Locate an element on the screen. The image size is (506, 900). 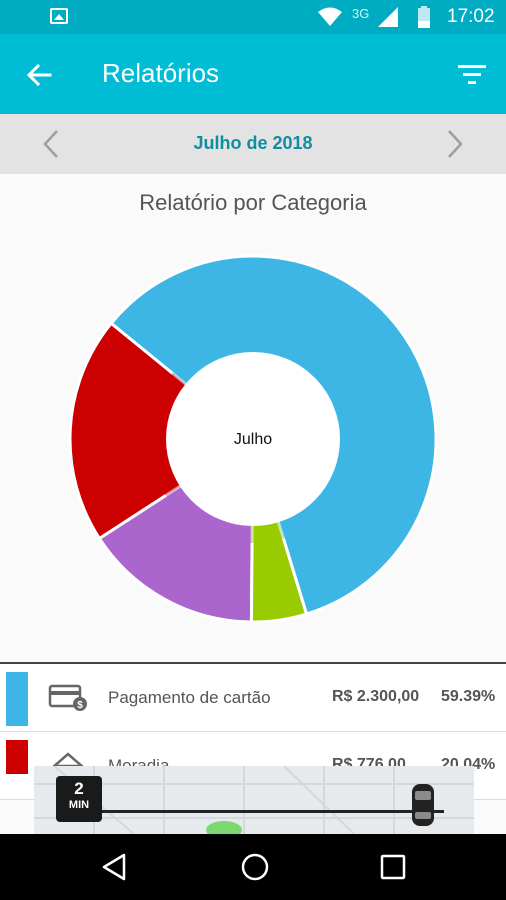
eta-badge: 2 MIN is located at coordinates (79, 799).